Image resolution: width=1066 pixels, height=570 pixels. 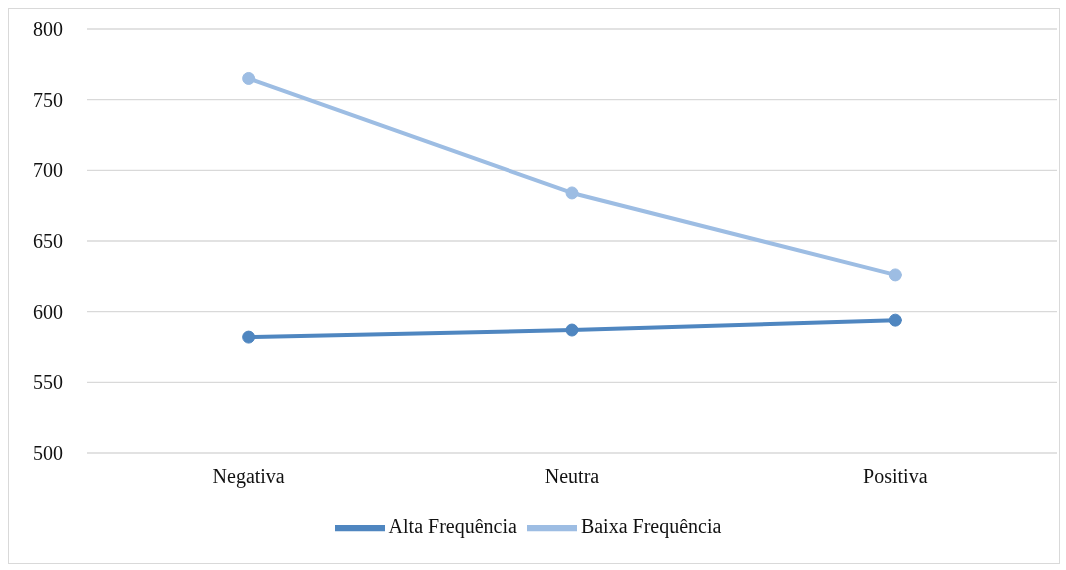 I want to click on legend-label: Alta Frequência, so click(x=452, y=525).